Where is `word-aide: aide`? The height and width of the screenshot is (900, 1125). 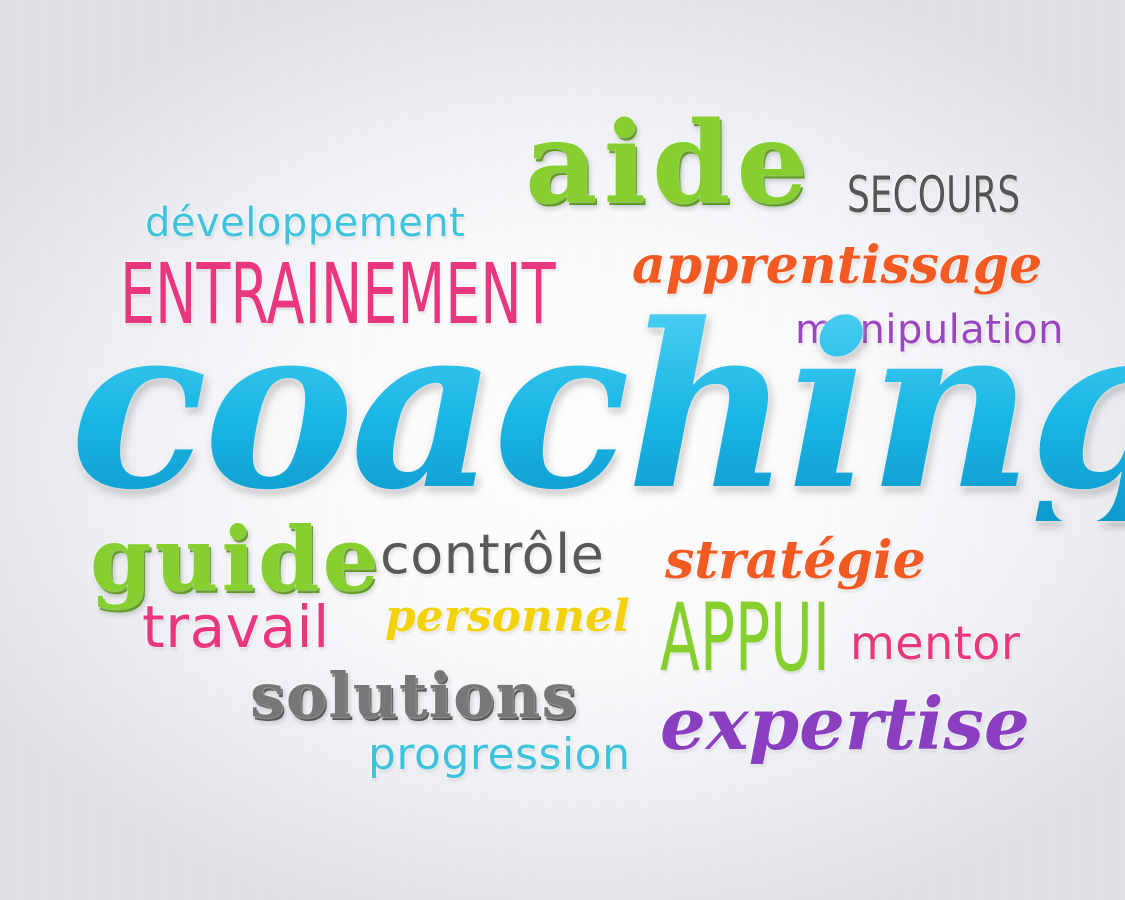 word-aide: aide is located at coordinates (669, 163).